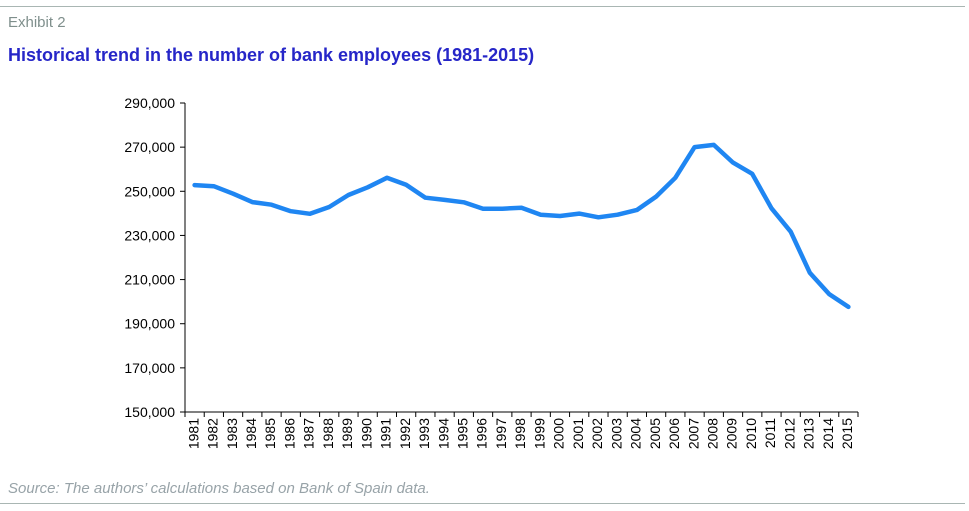 Image resolution: width=969 pixels, height=511 pixels. What do you see at coordinates (482, 6) in the screenshot?
I see `top-rule` at bounding box center [482, 6].